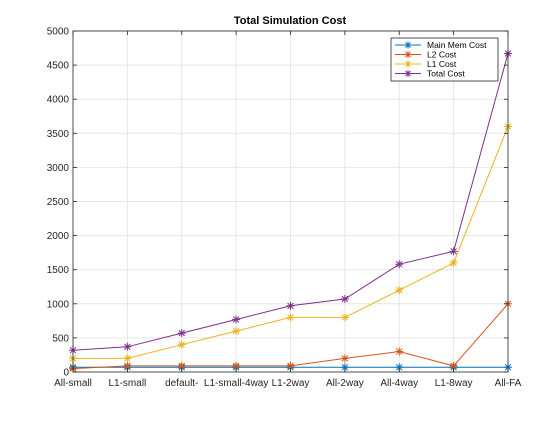  Describe the element at coordinates (127, 383) in the screenshot. I see `x-tick-label: L1-small` at that location.